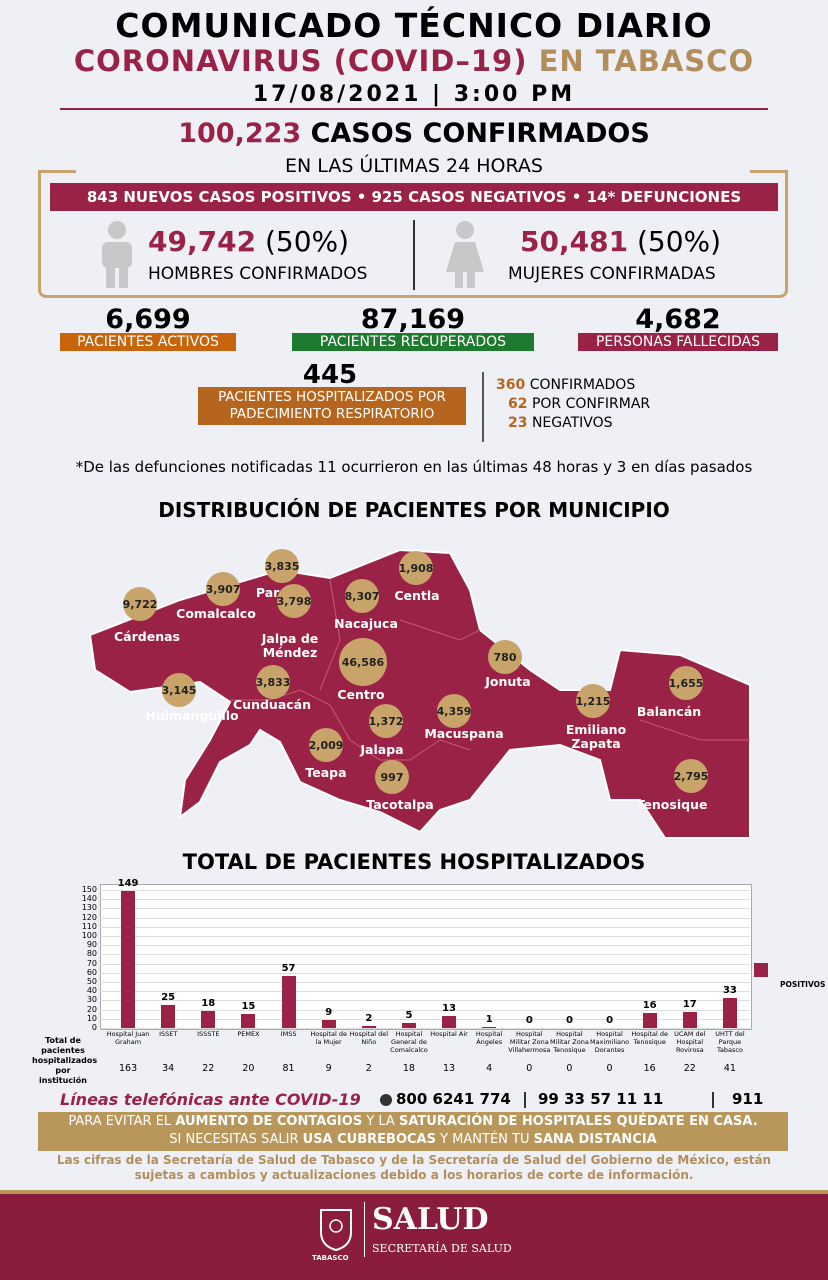 Image resolution: width=828 pixels, height=1280 pixels. Describe the element at coordinates (288, 968) in the screenshot. I see `value-label: 57` at that location.